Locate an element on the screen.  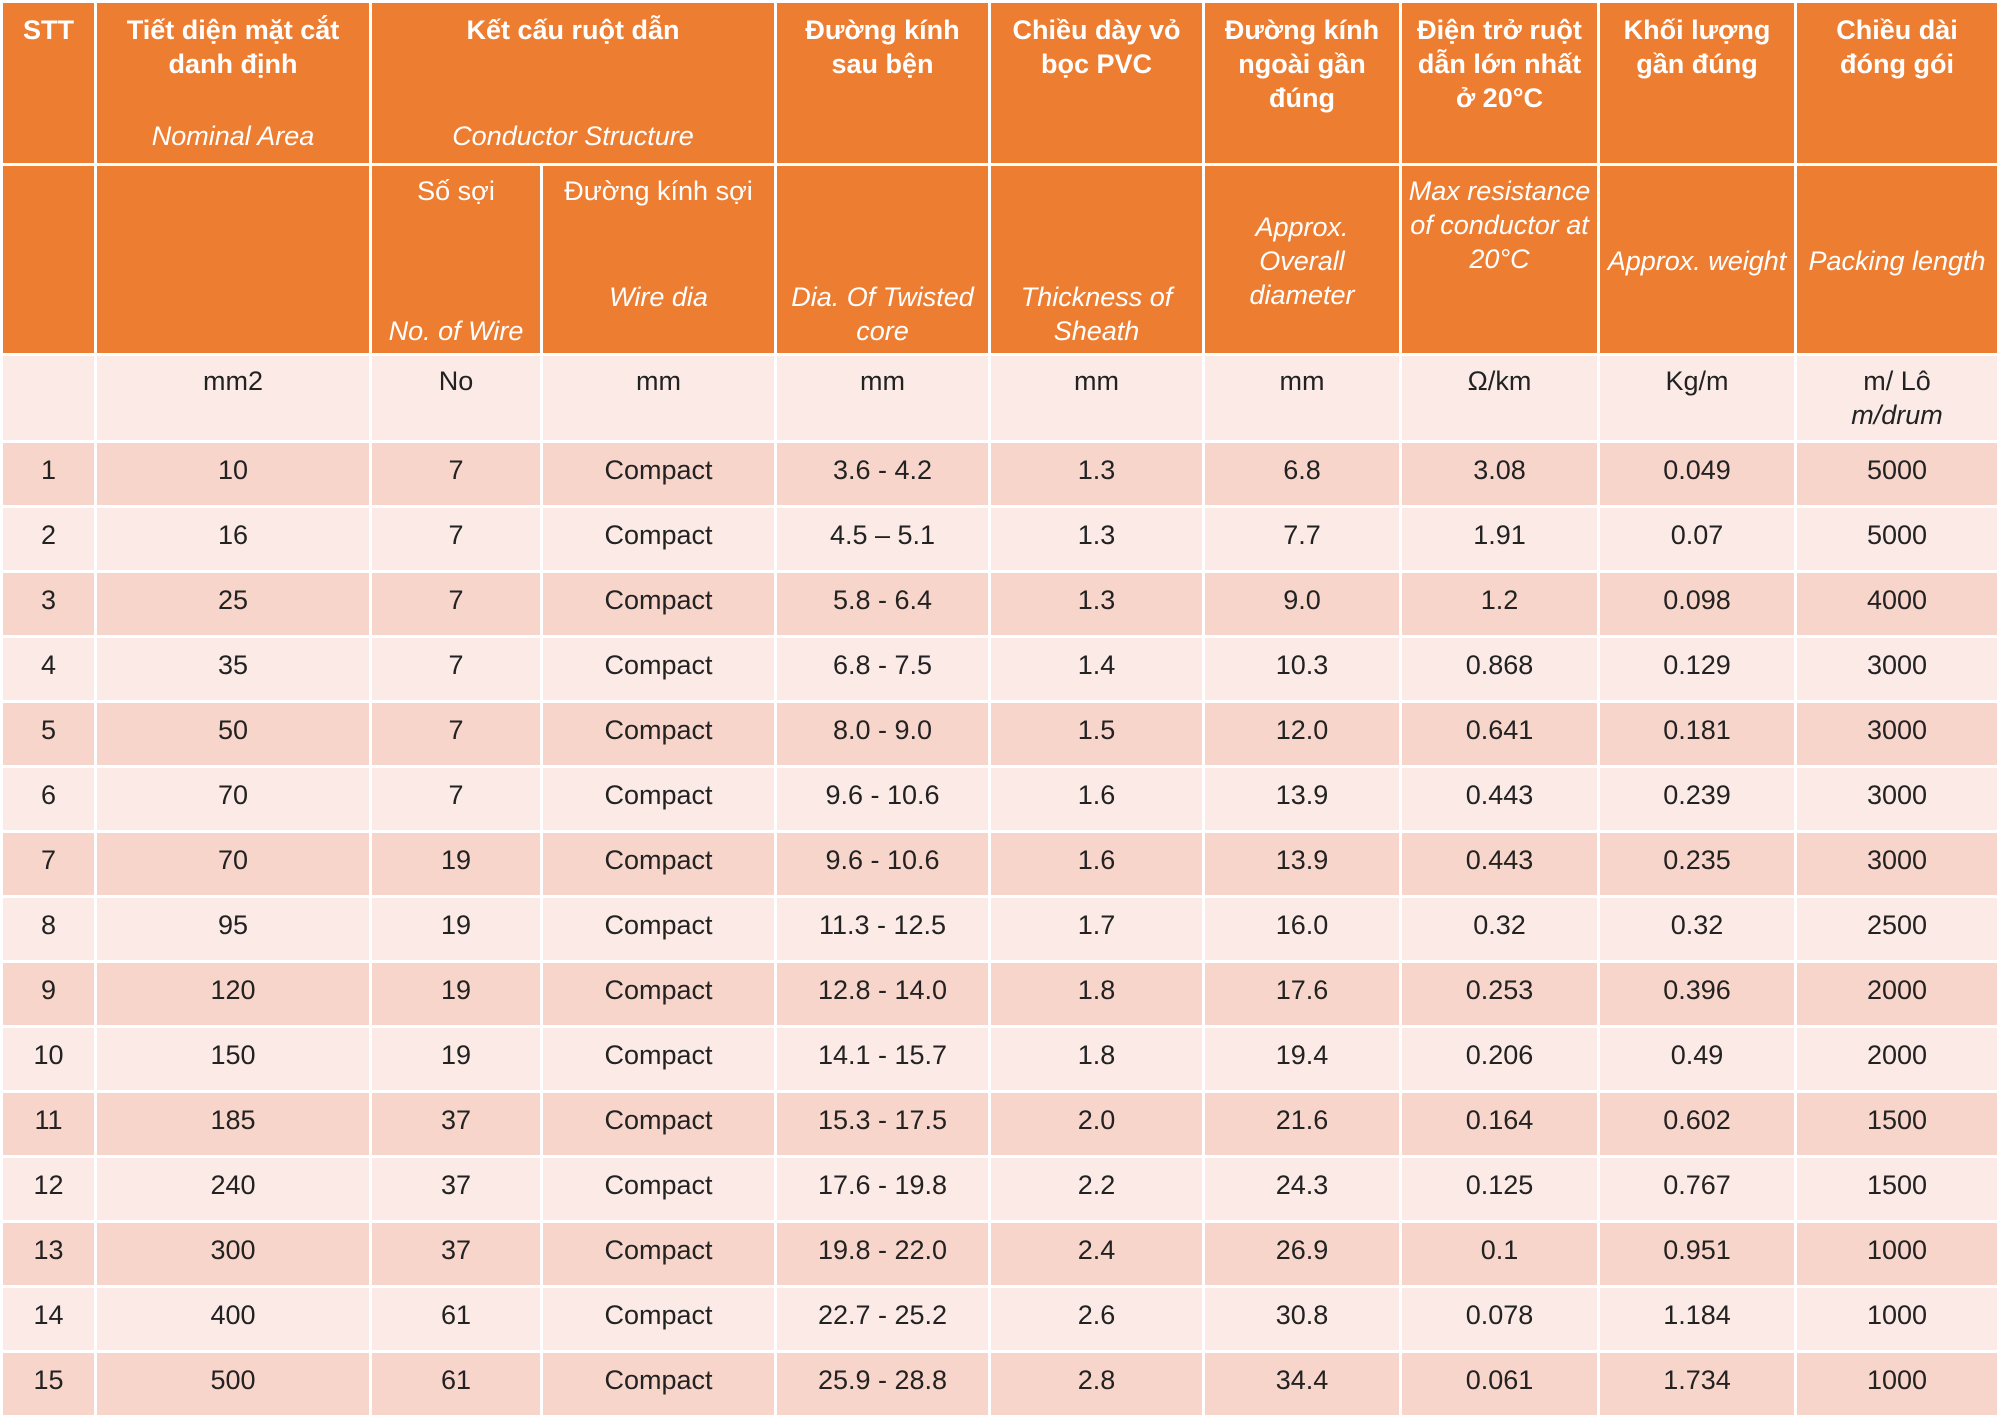
cell-sheath: 1.5 is located at coordinates (1096, 734).